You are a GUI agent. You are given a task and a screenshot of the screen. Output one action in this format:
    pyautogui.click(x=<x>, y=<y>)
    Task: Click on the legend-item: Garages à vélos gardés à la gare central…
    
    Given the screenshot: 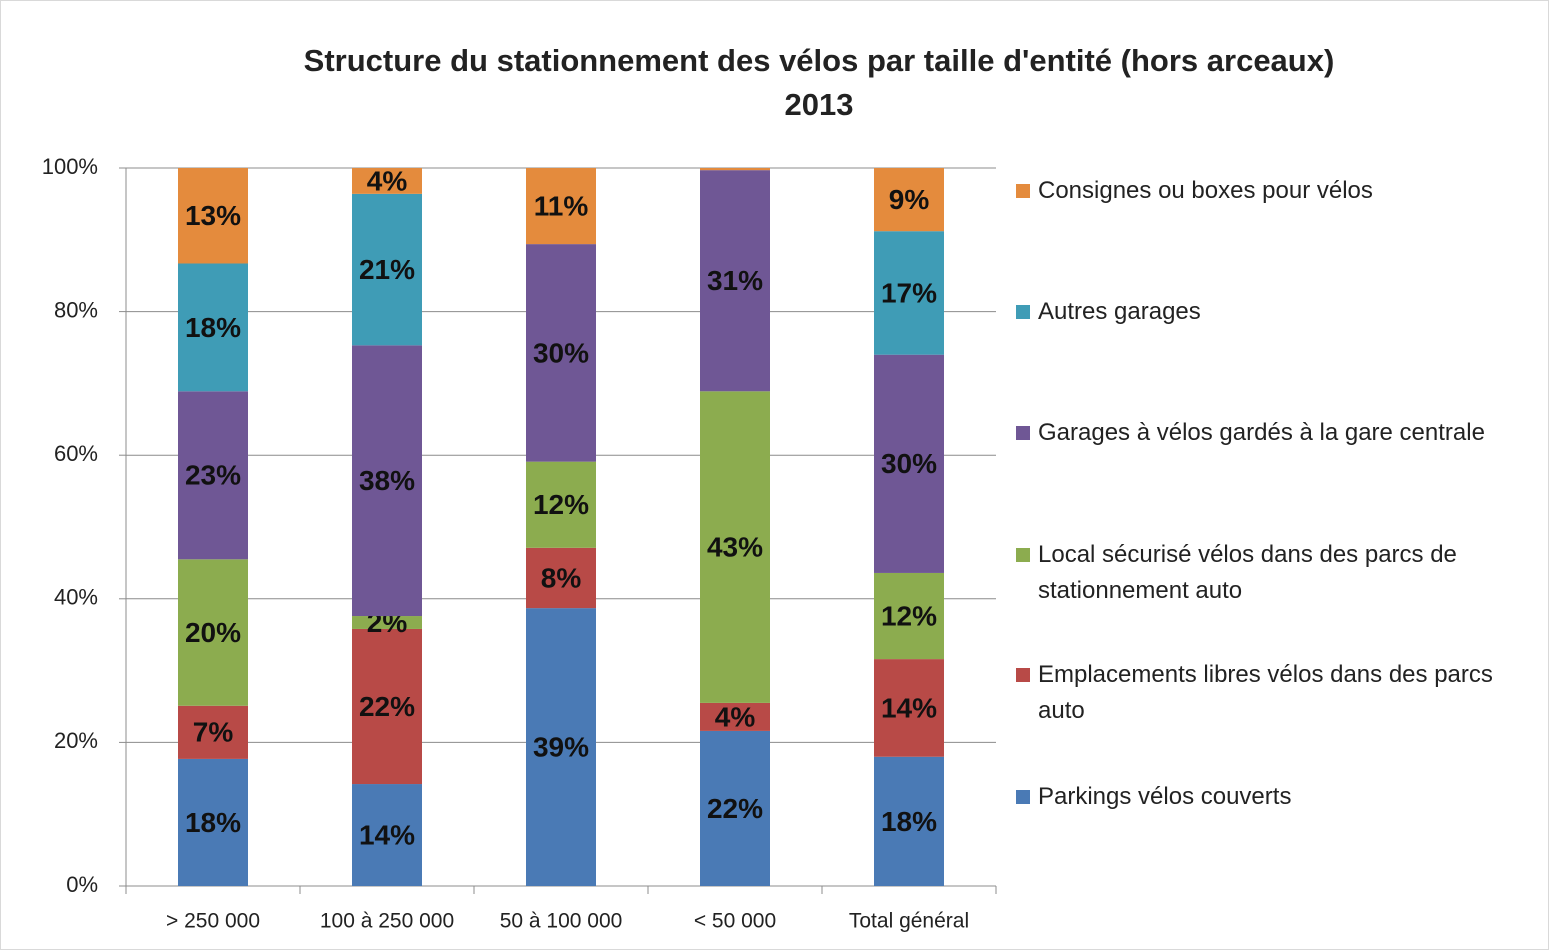 What is the action you would take?
    pyautogui.click(x=1250, y=433)
    